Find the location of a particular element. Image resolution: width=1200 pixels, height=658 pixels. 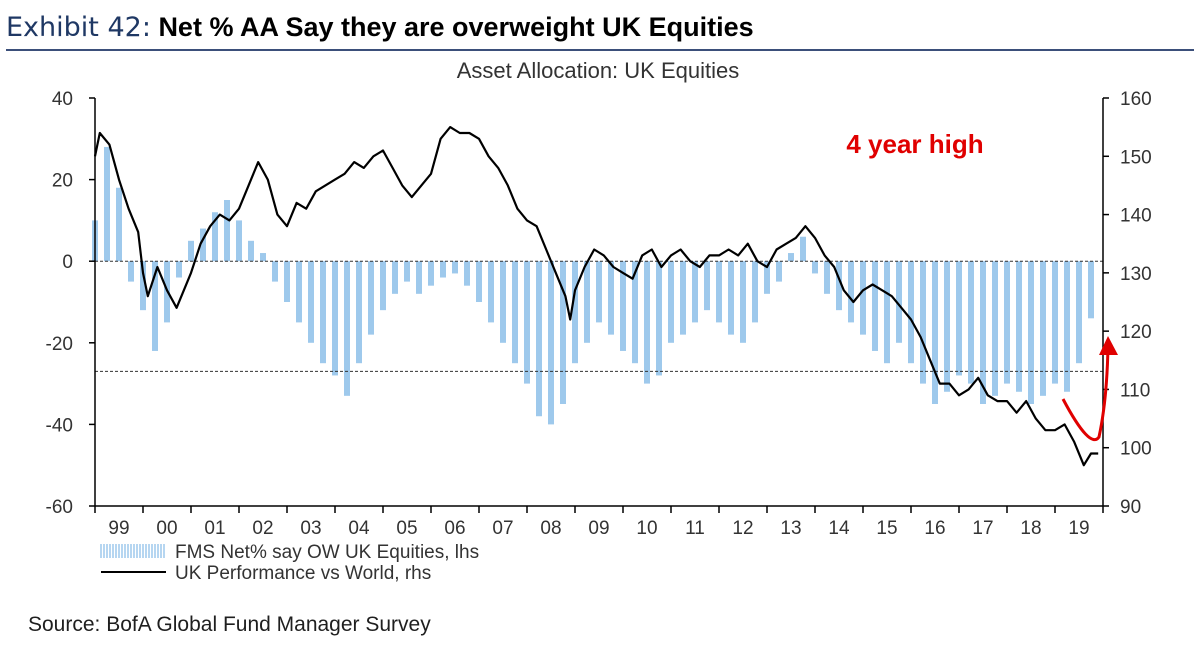

right-tick-label-7: 160 is located at coordinates (1136, 99).